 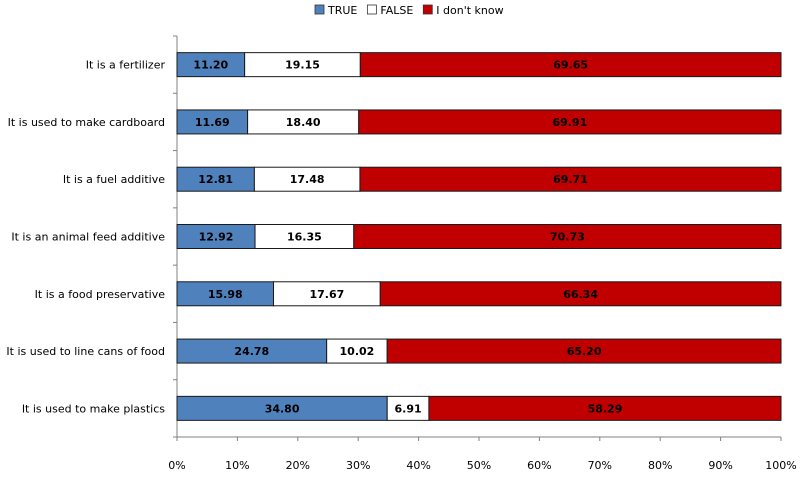 I want to click on data-label: 58.29, so click(x=605, y=408).